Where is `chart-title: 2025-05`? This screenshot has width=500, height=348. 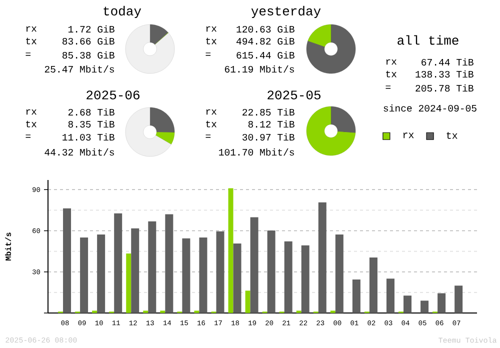
chart-title: 2025-05 is located at coordinates (294, 95).